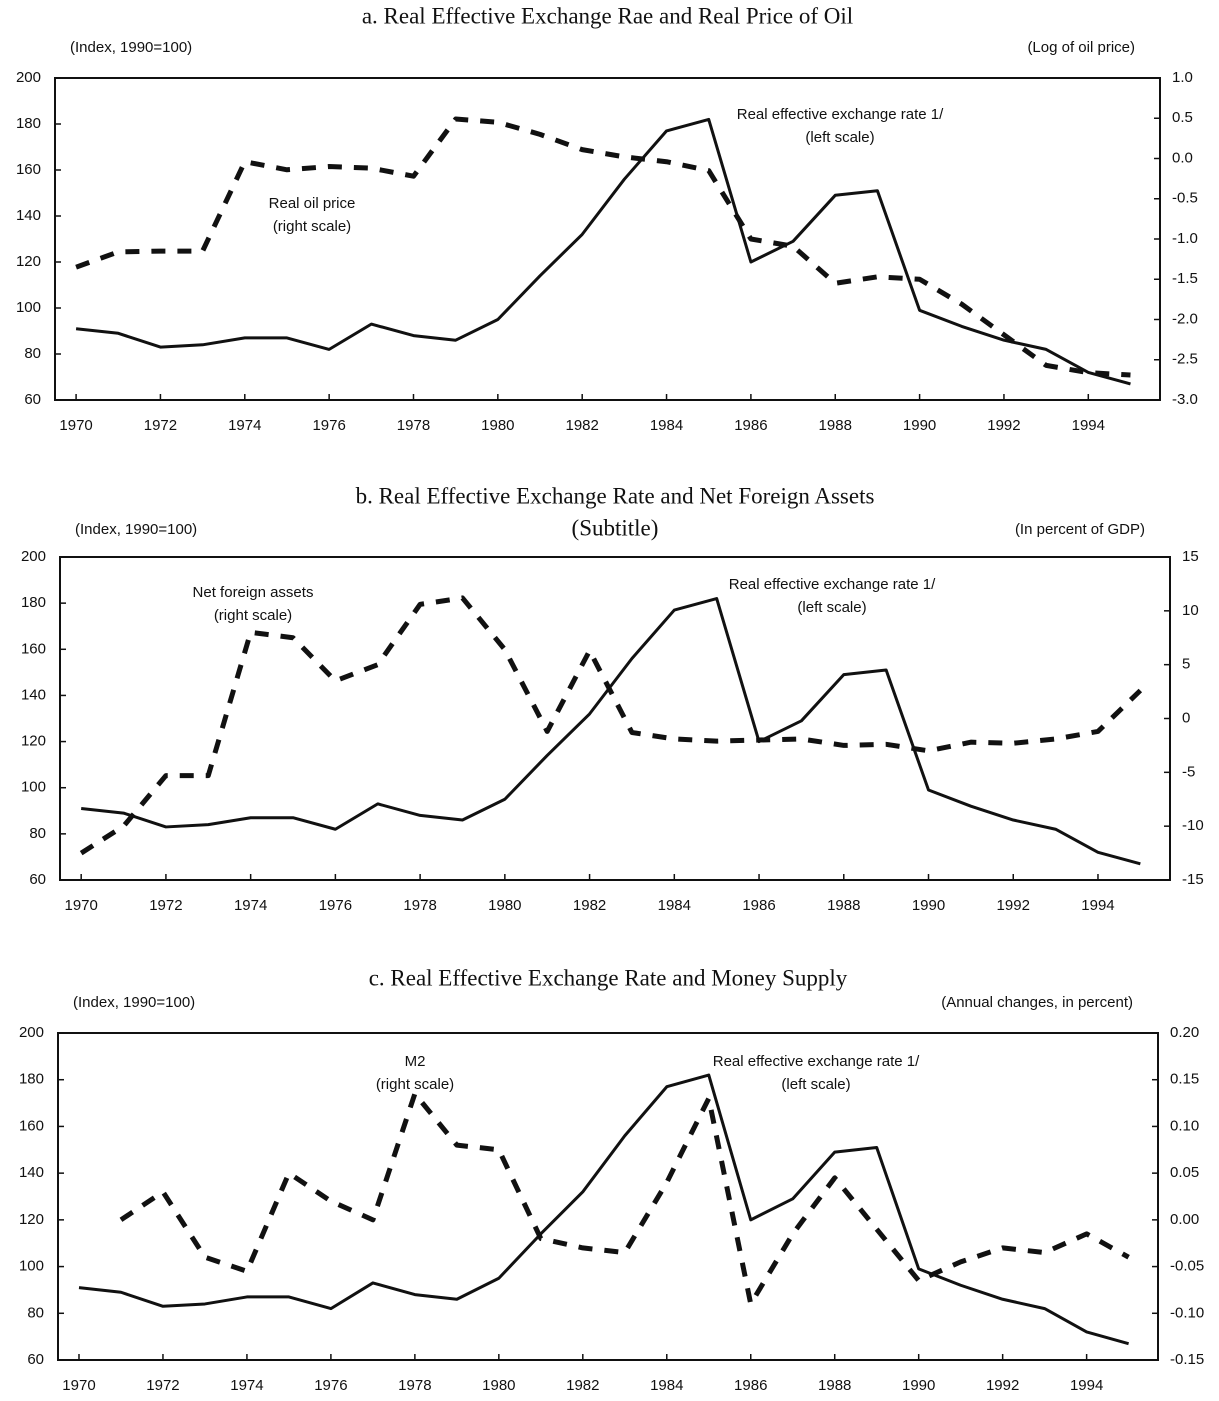 This screenshot has width=1219, height=1401. What do you see at coordinates (1185, 278) in the screenshot?
I see `y2-tick-label: -1.5` at bounding box center [1185, 278].